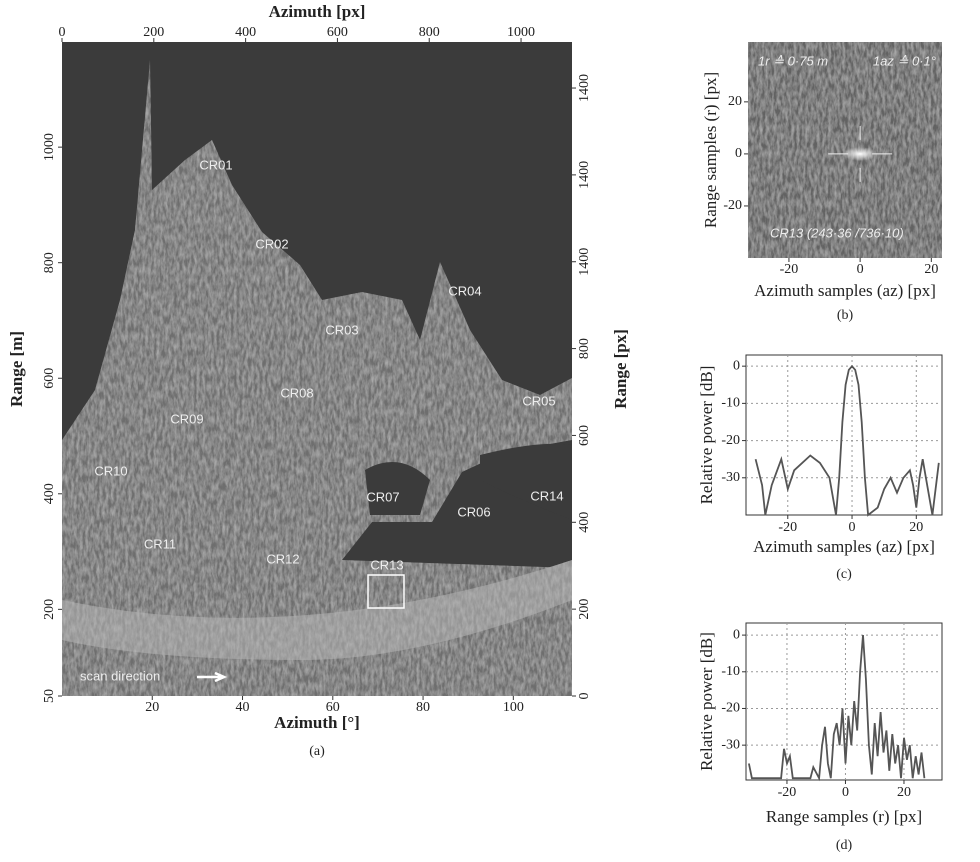  I want to click on target-blob, so click(860, 153).